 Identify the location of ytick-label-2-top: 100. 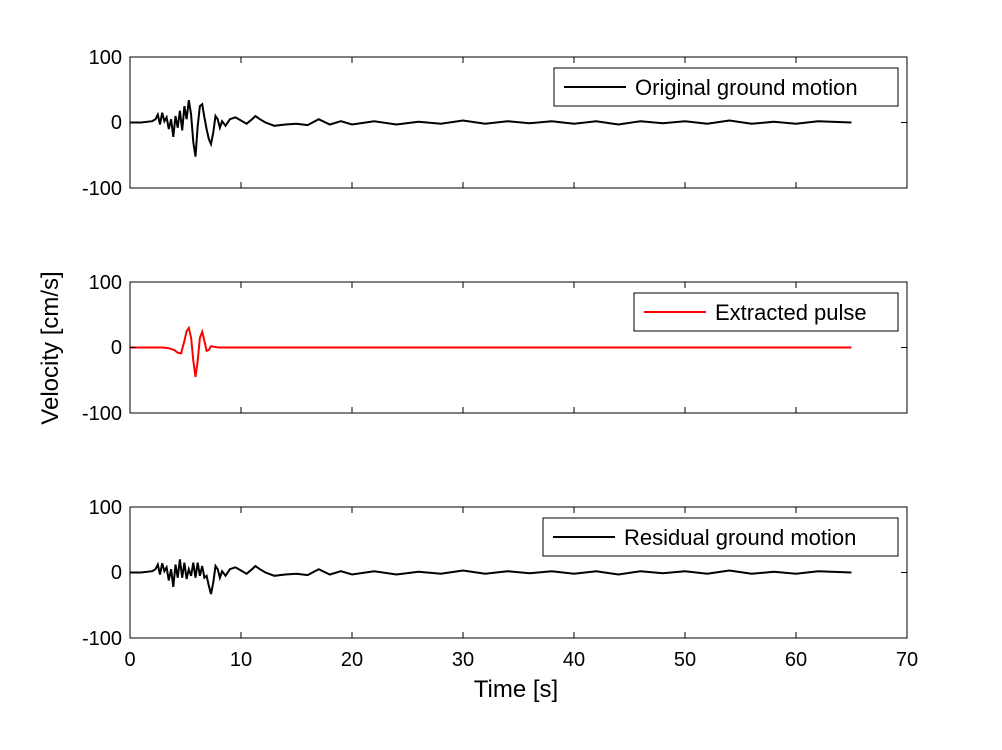
(105, 283).